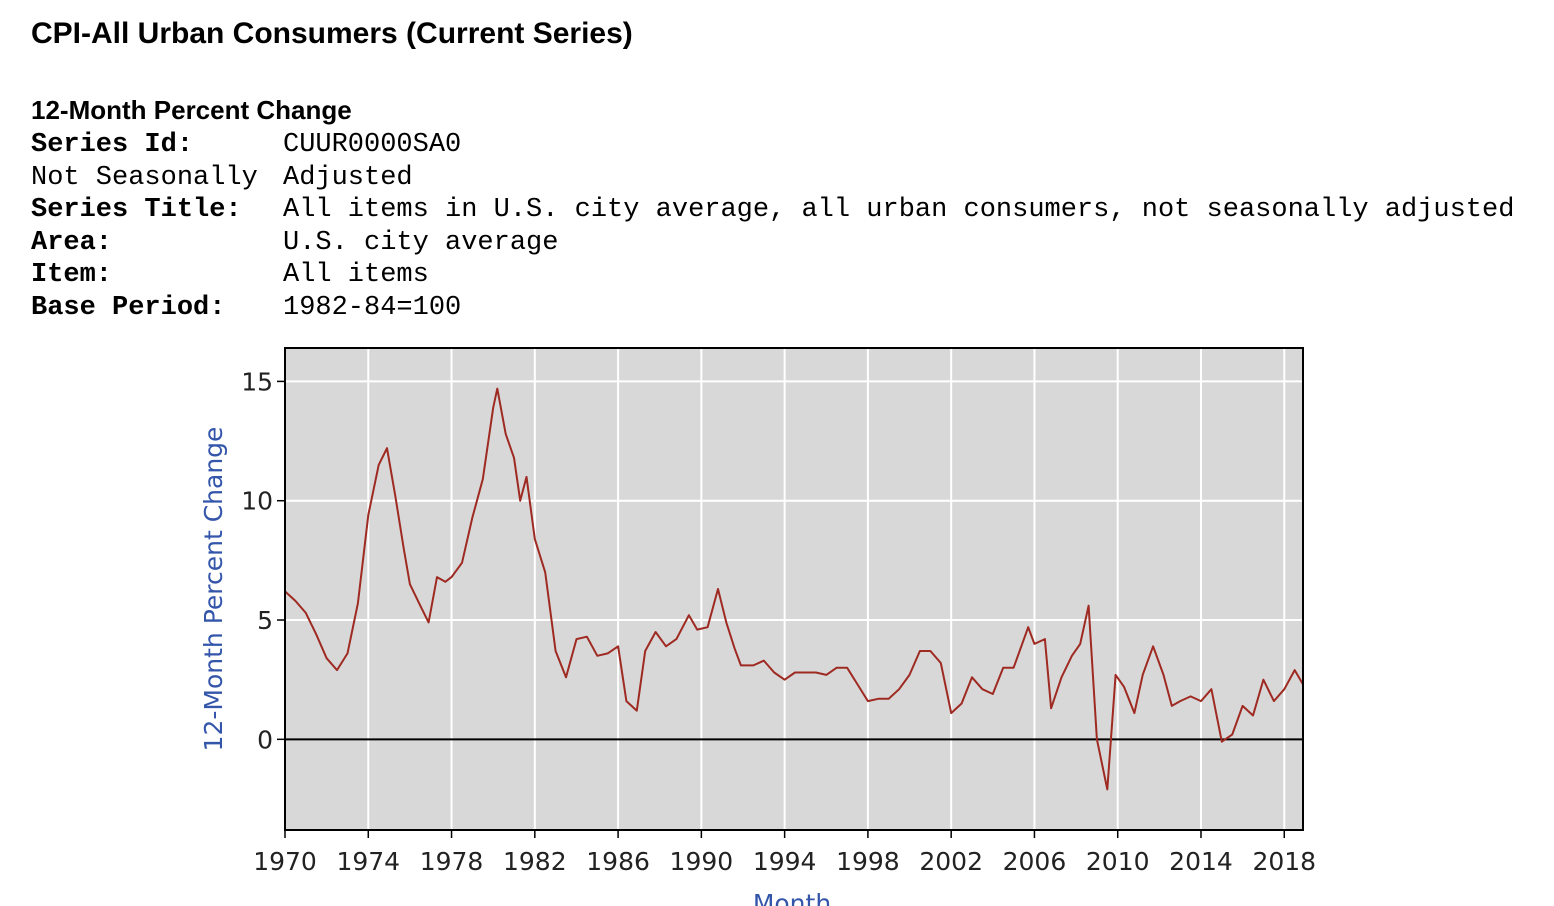 The image size is (1554, 906). What do you see at coordinates (356, 275) in the screenshot?
I see `field-value: All items` at bounding box center [356, 275].